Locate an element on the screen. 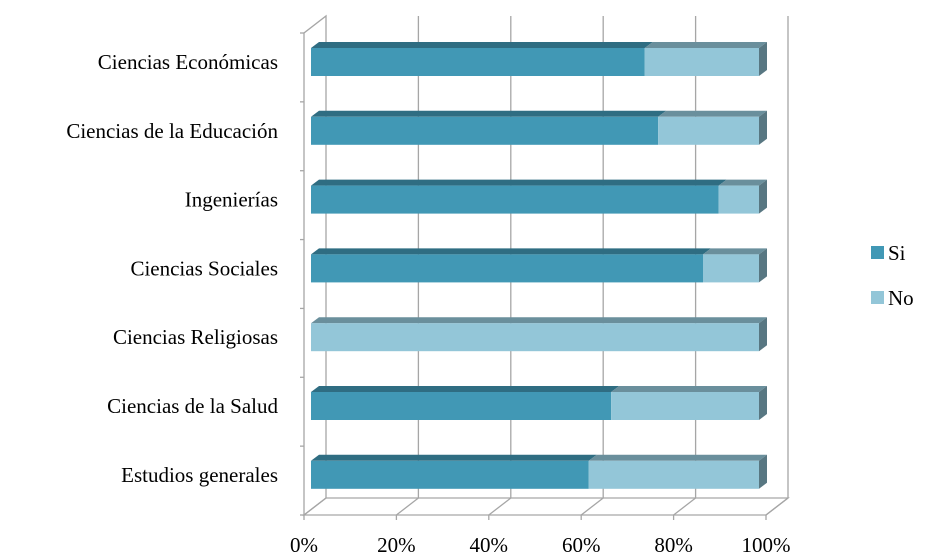  x-tick-label: 100% is located at coordinates (766, 545).